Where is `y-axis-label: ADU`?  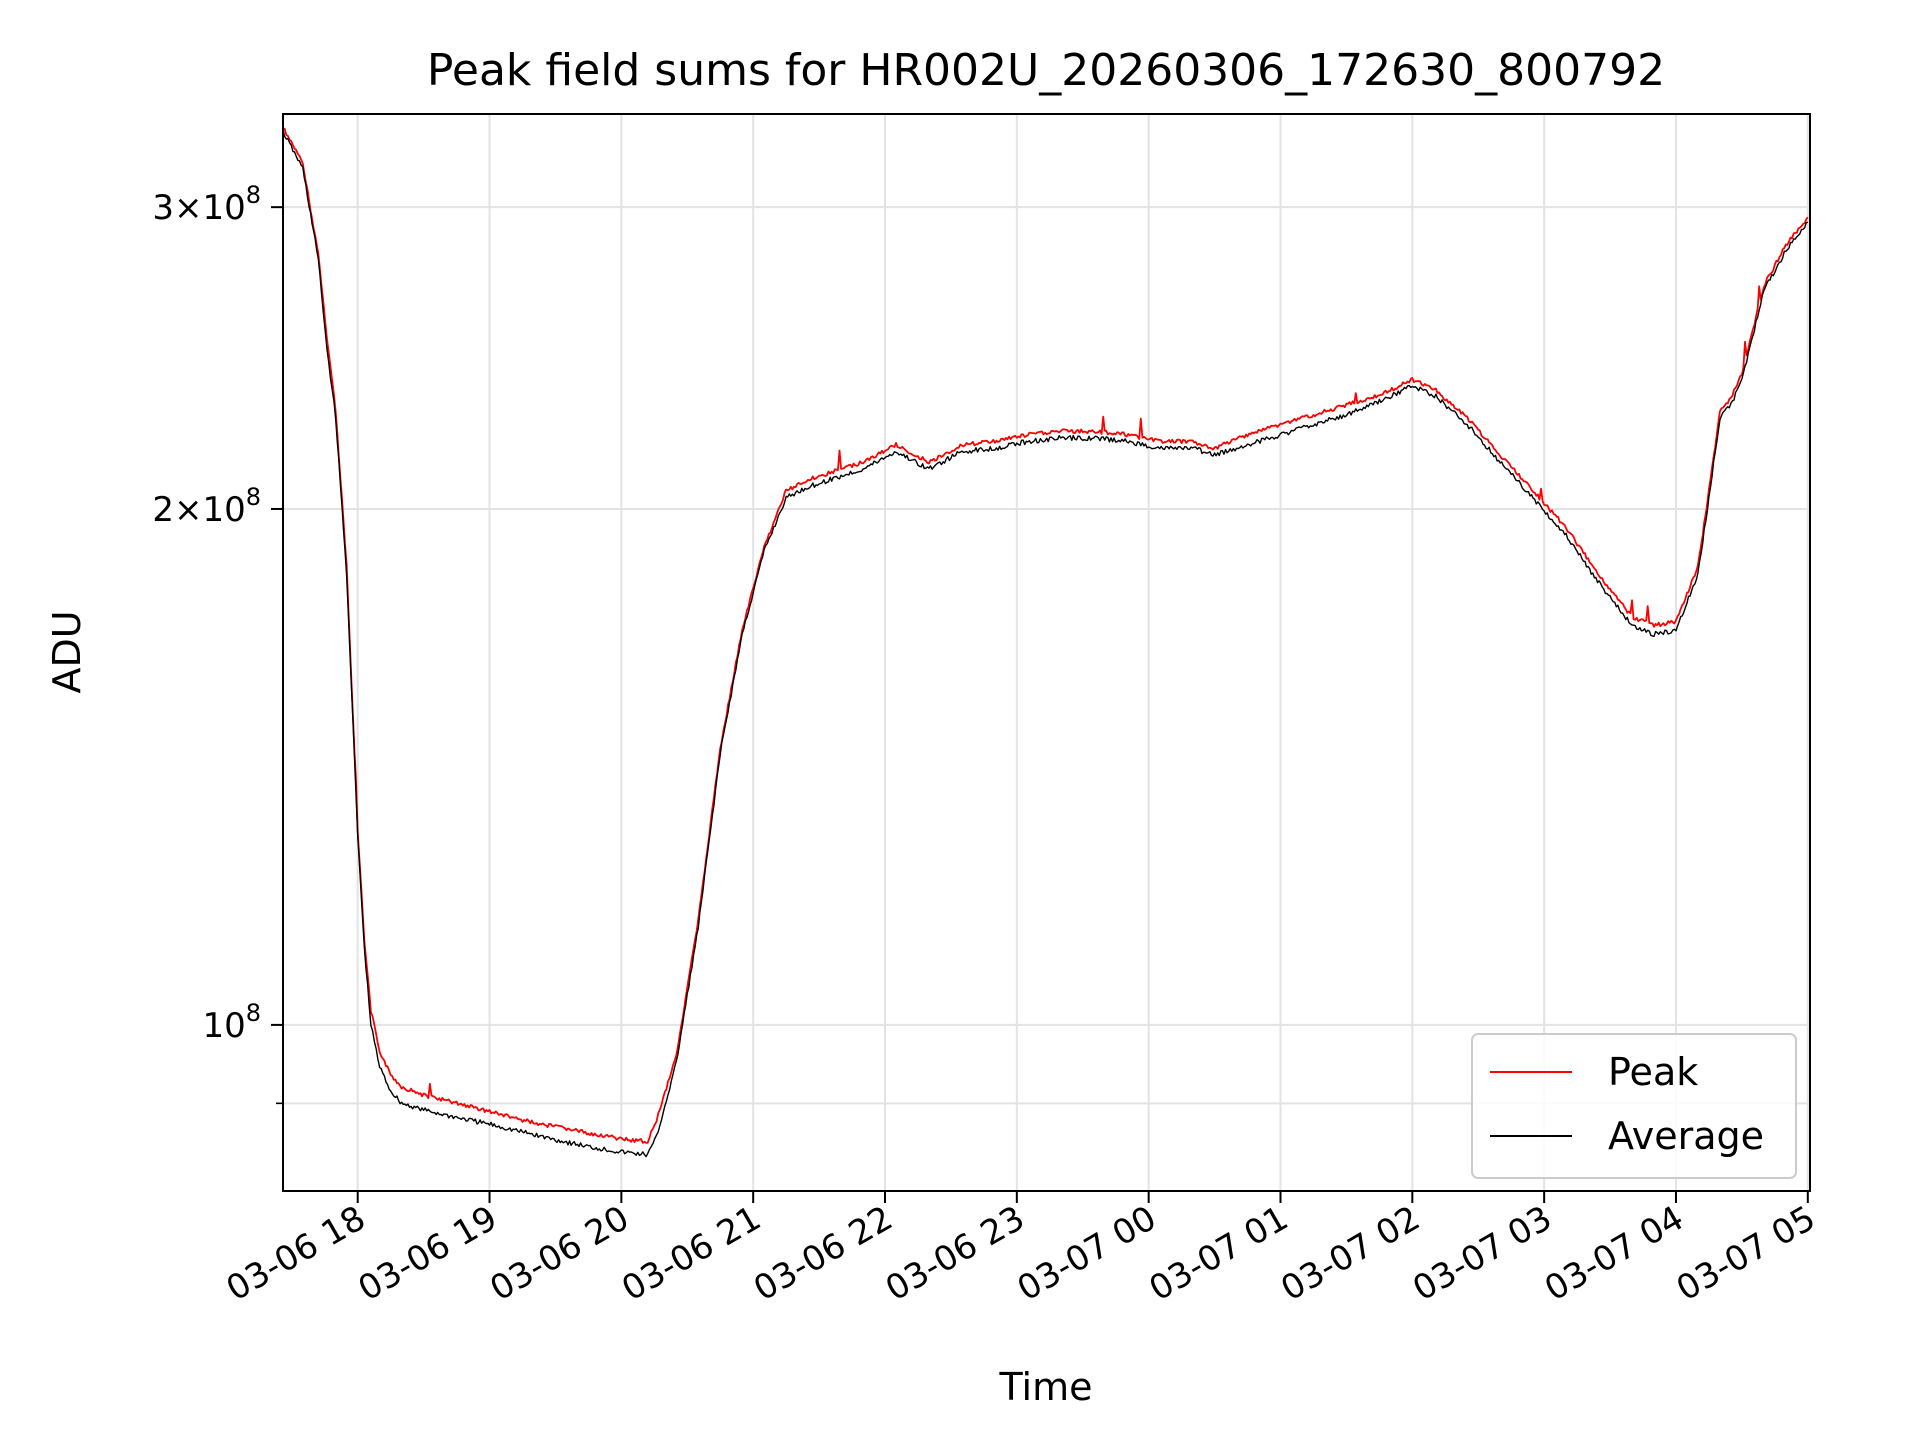
y-axis-label: ADU is located at coordinates (67, 651).